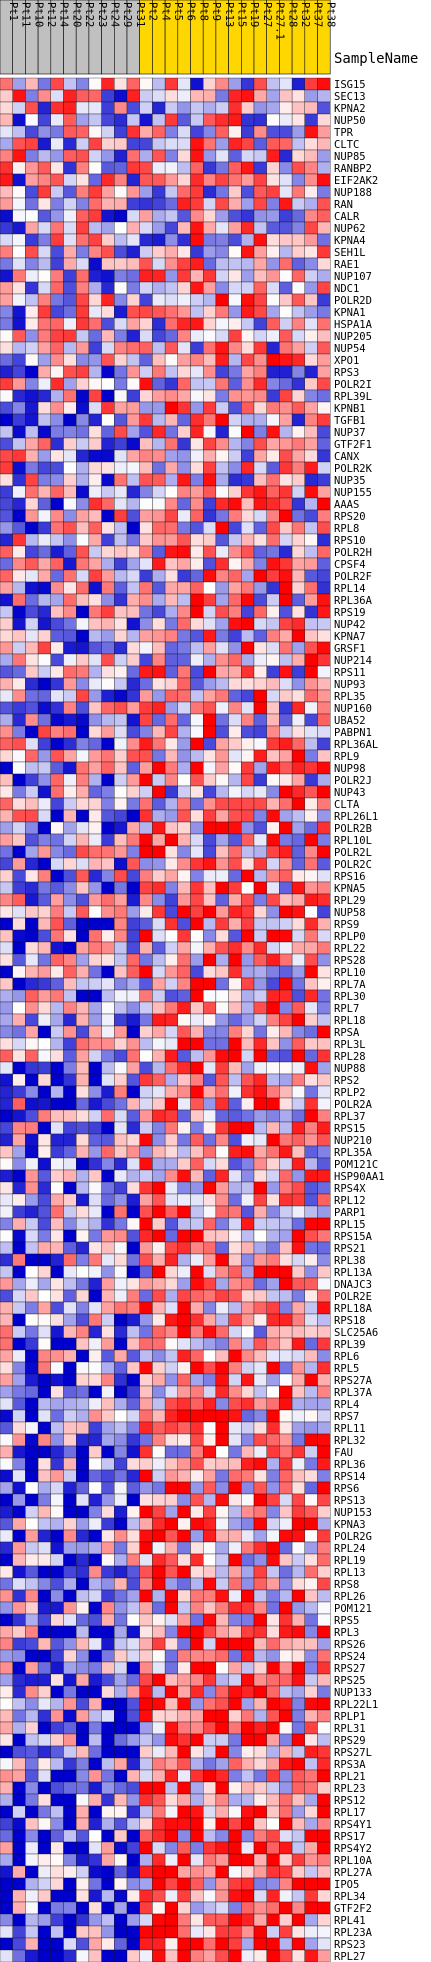 The width and height of the screenshot is (431, 1962). I want to click on row-label: RPL22, so click(350, 949).